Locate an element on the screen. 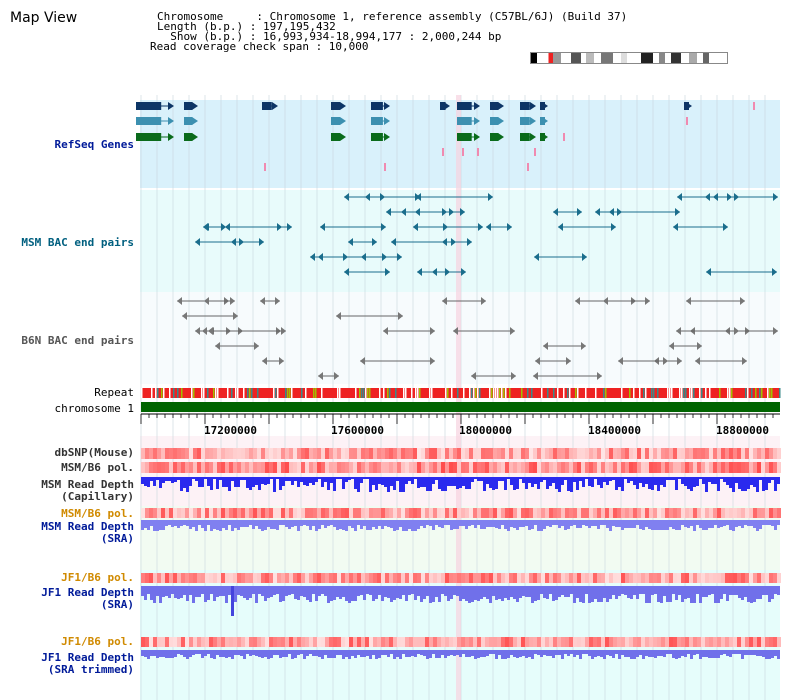  gene-exon is located at coordinates (188, 106).